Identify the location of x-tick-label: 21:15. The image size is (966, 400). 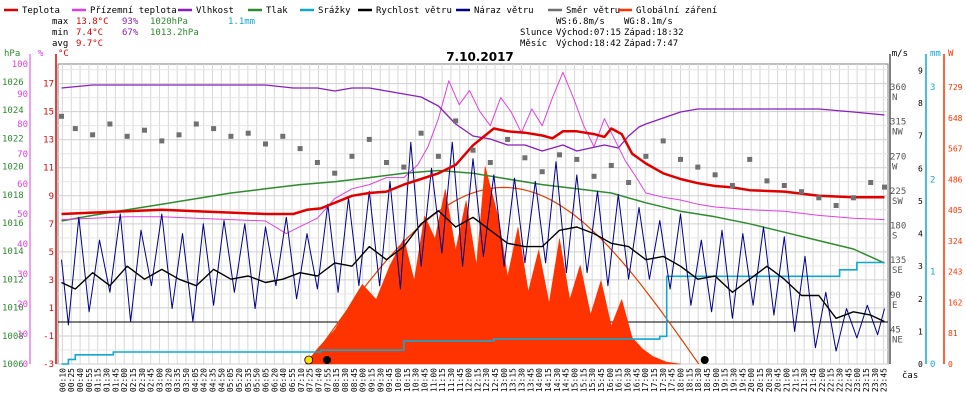
(795, 380).